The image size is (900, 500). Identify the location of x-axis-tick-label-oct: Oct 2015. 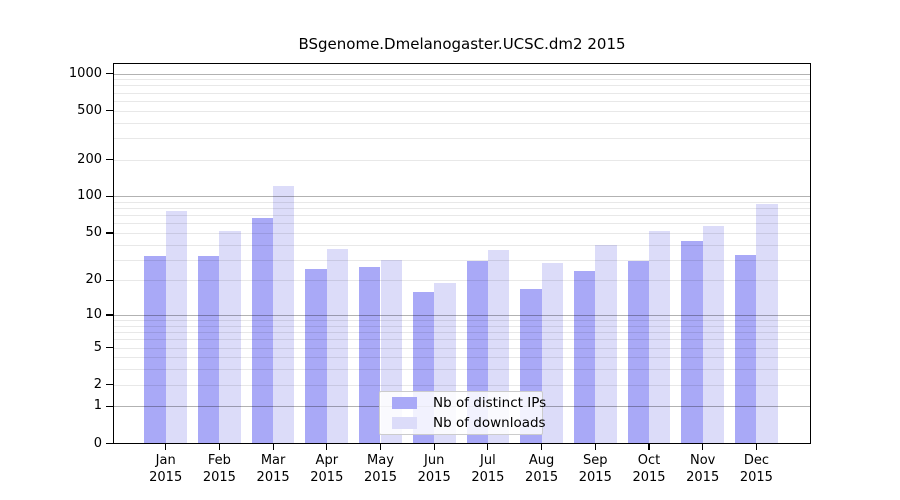
(649, 468).